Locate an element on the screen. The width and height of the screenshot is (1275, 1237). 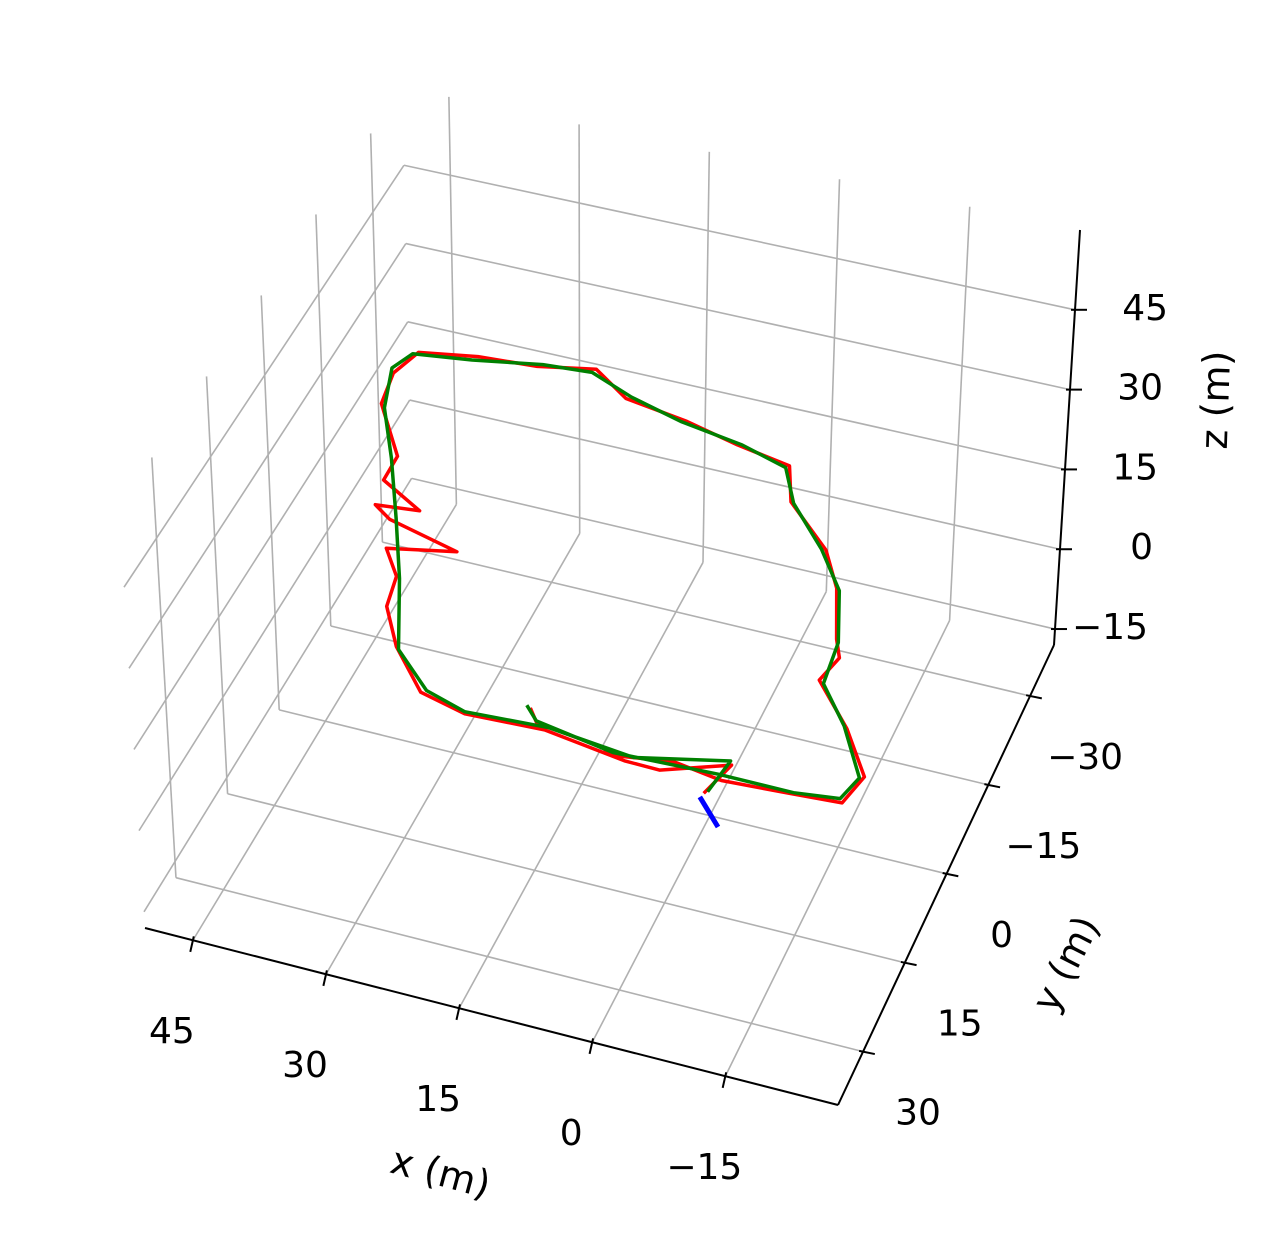
z-axis-line is located at coordinates (1067, 437).